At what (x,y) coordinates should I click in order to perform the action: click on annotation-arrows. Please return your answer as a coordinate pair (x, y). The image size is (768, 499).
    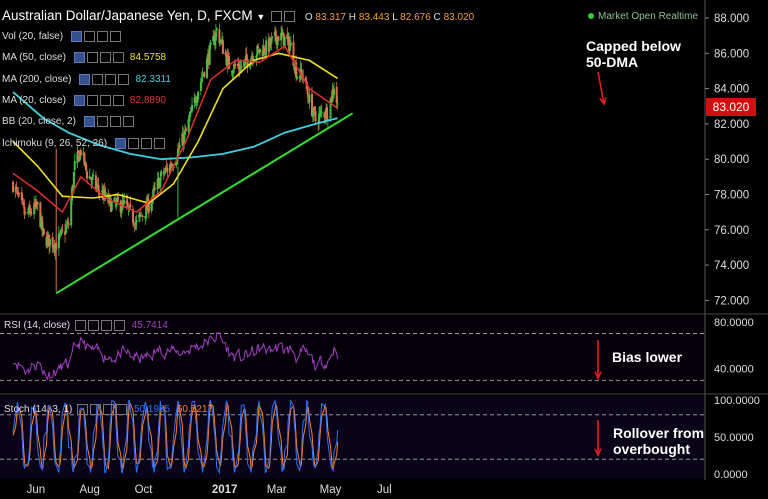
    Looking at the image, I should click on (600, 264).